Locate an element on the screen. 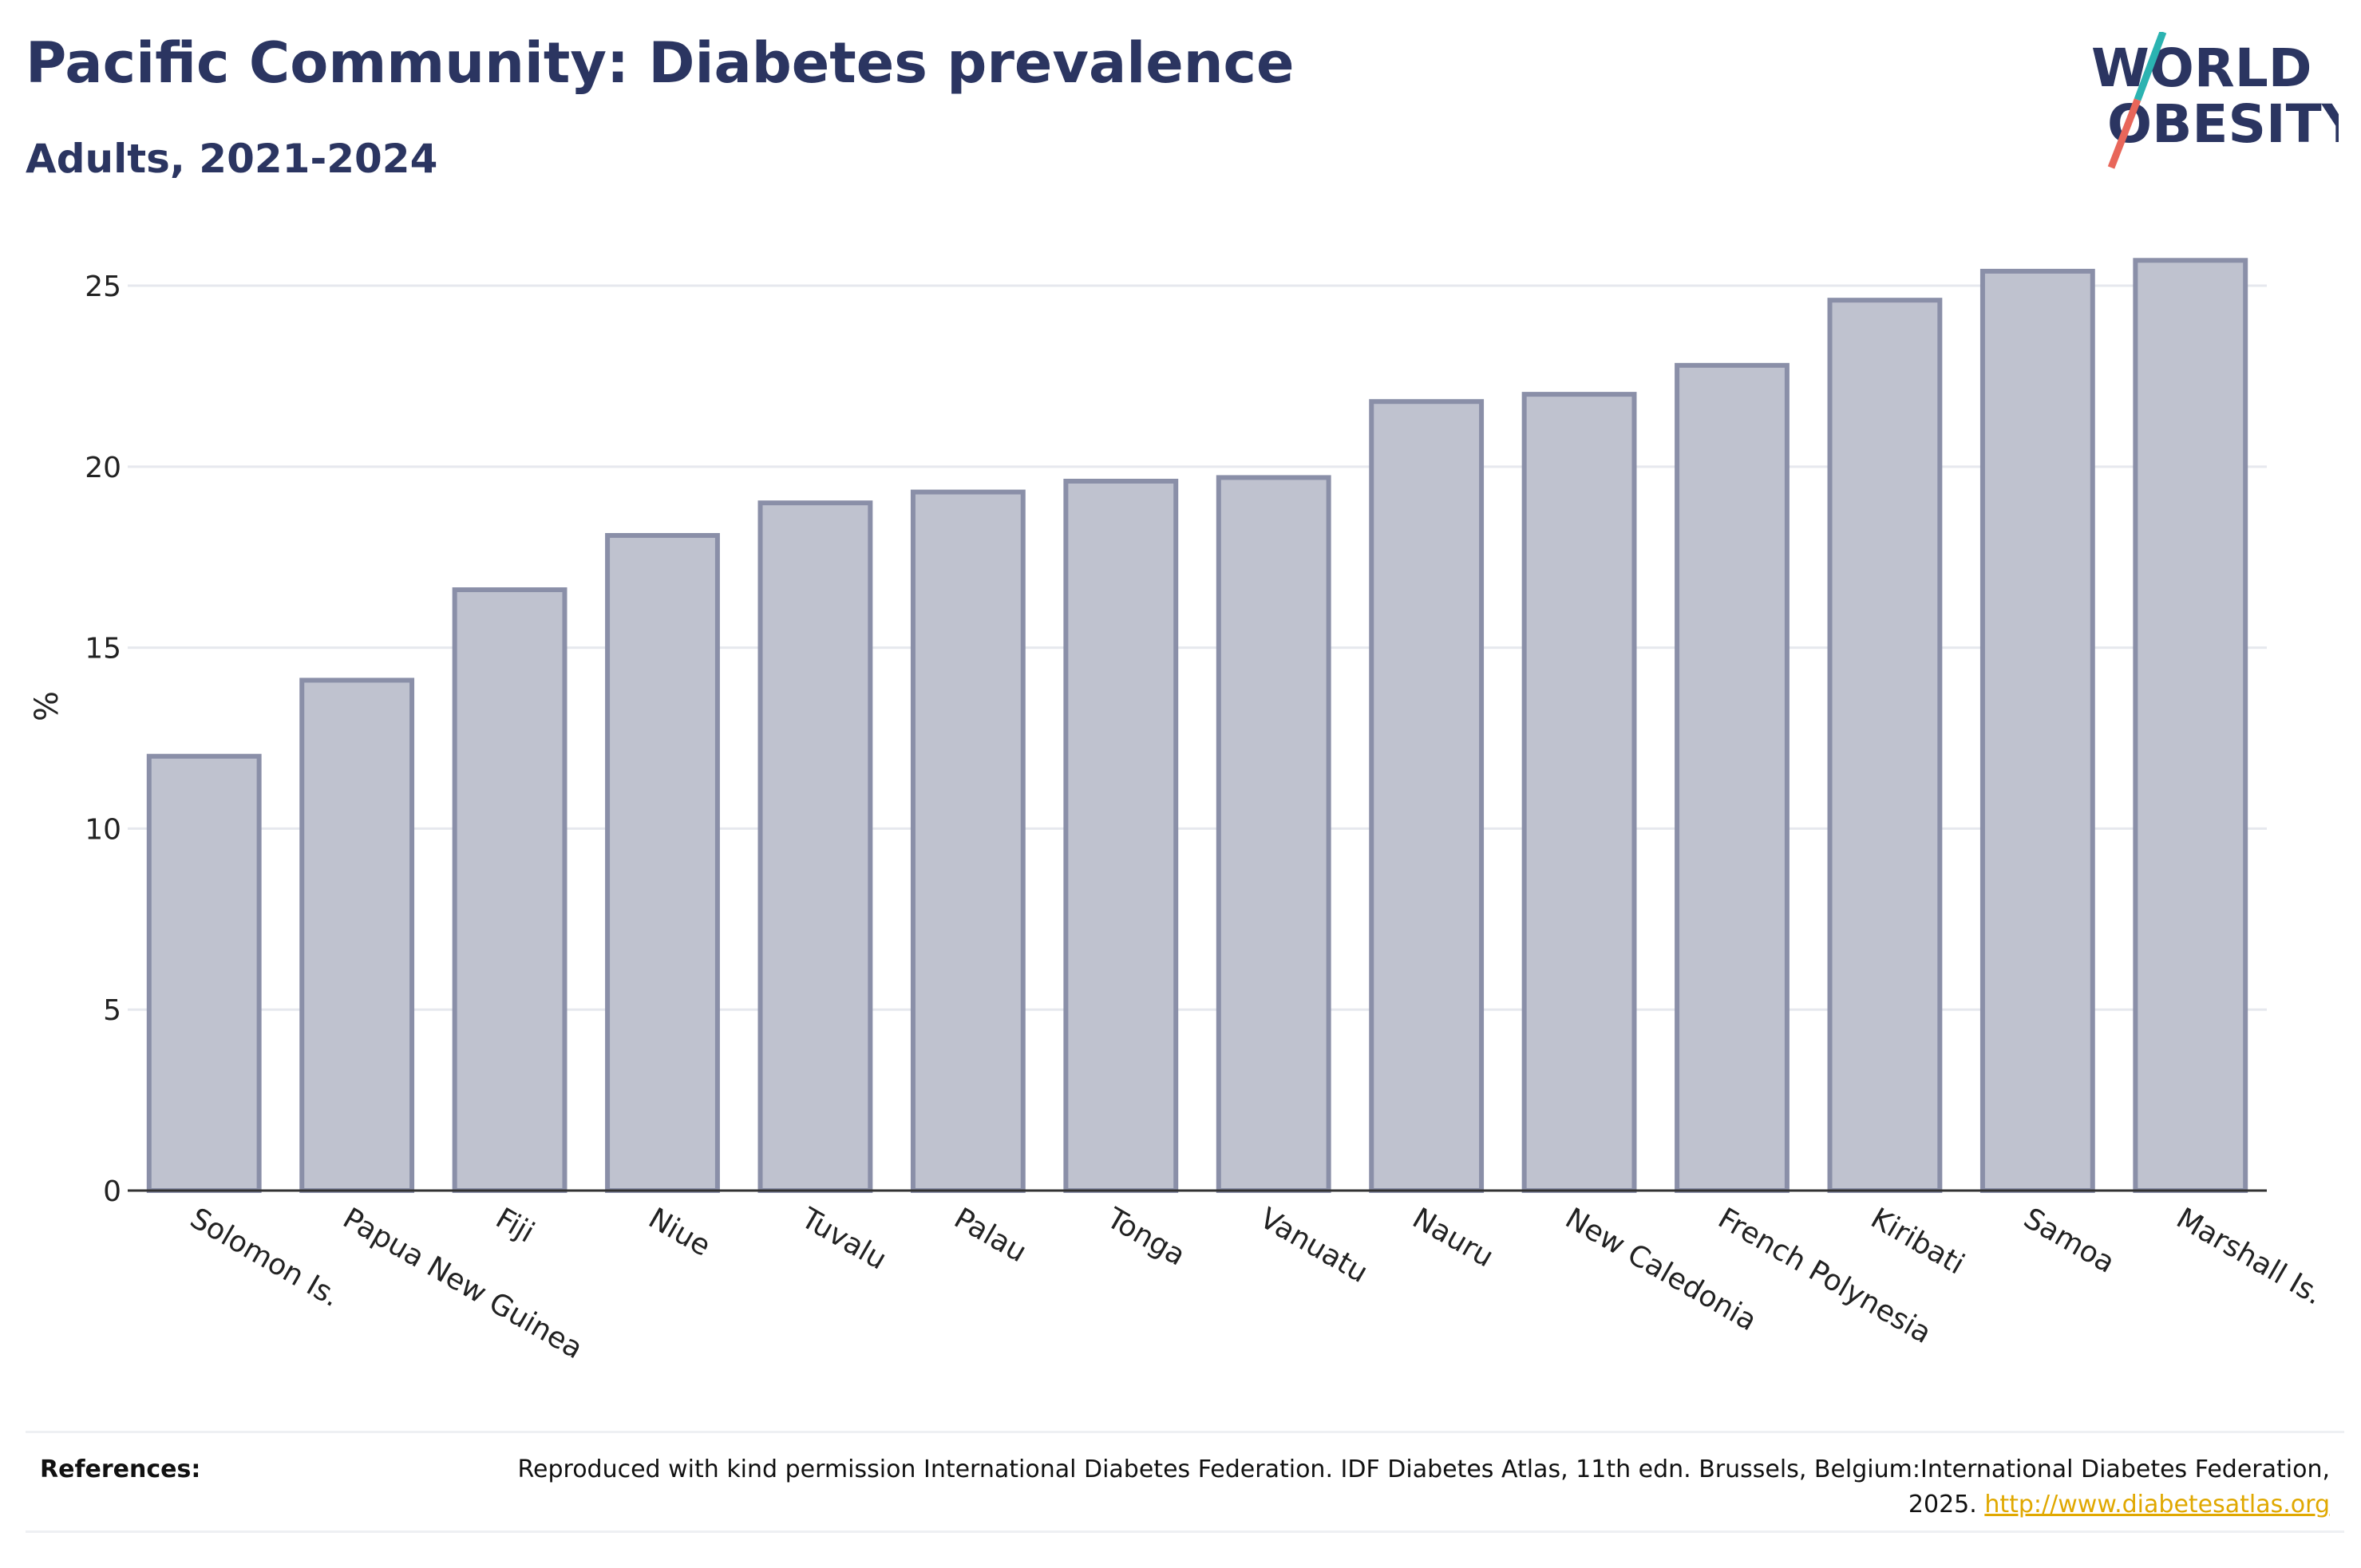 The image size is (2361, 1568). y-tick-label: 0 is located at coordinates (112, 1191).